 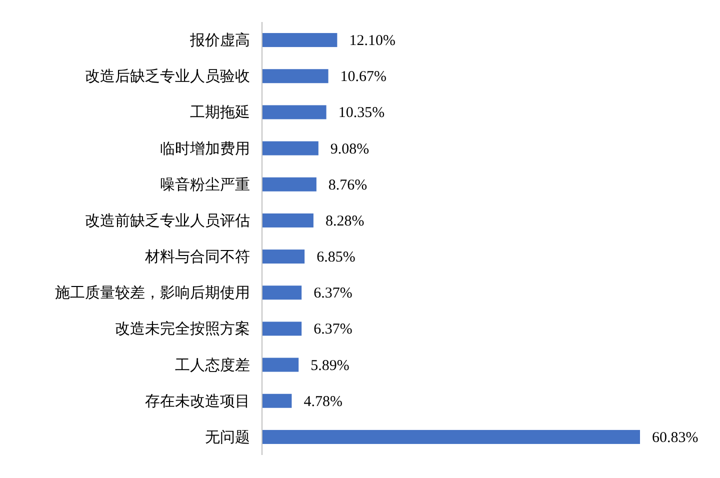 I want to click on data-label: 4.78%, so click(x=323, y=402).